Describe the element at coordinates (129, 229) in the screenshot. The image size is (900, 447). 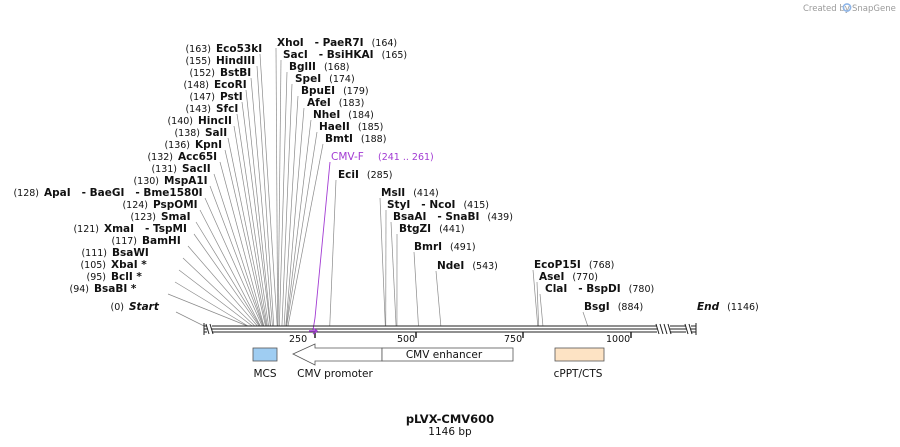
I see `site-xmai-tspmi: XmaI - TspMI (121)` at that location.